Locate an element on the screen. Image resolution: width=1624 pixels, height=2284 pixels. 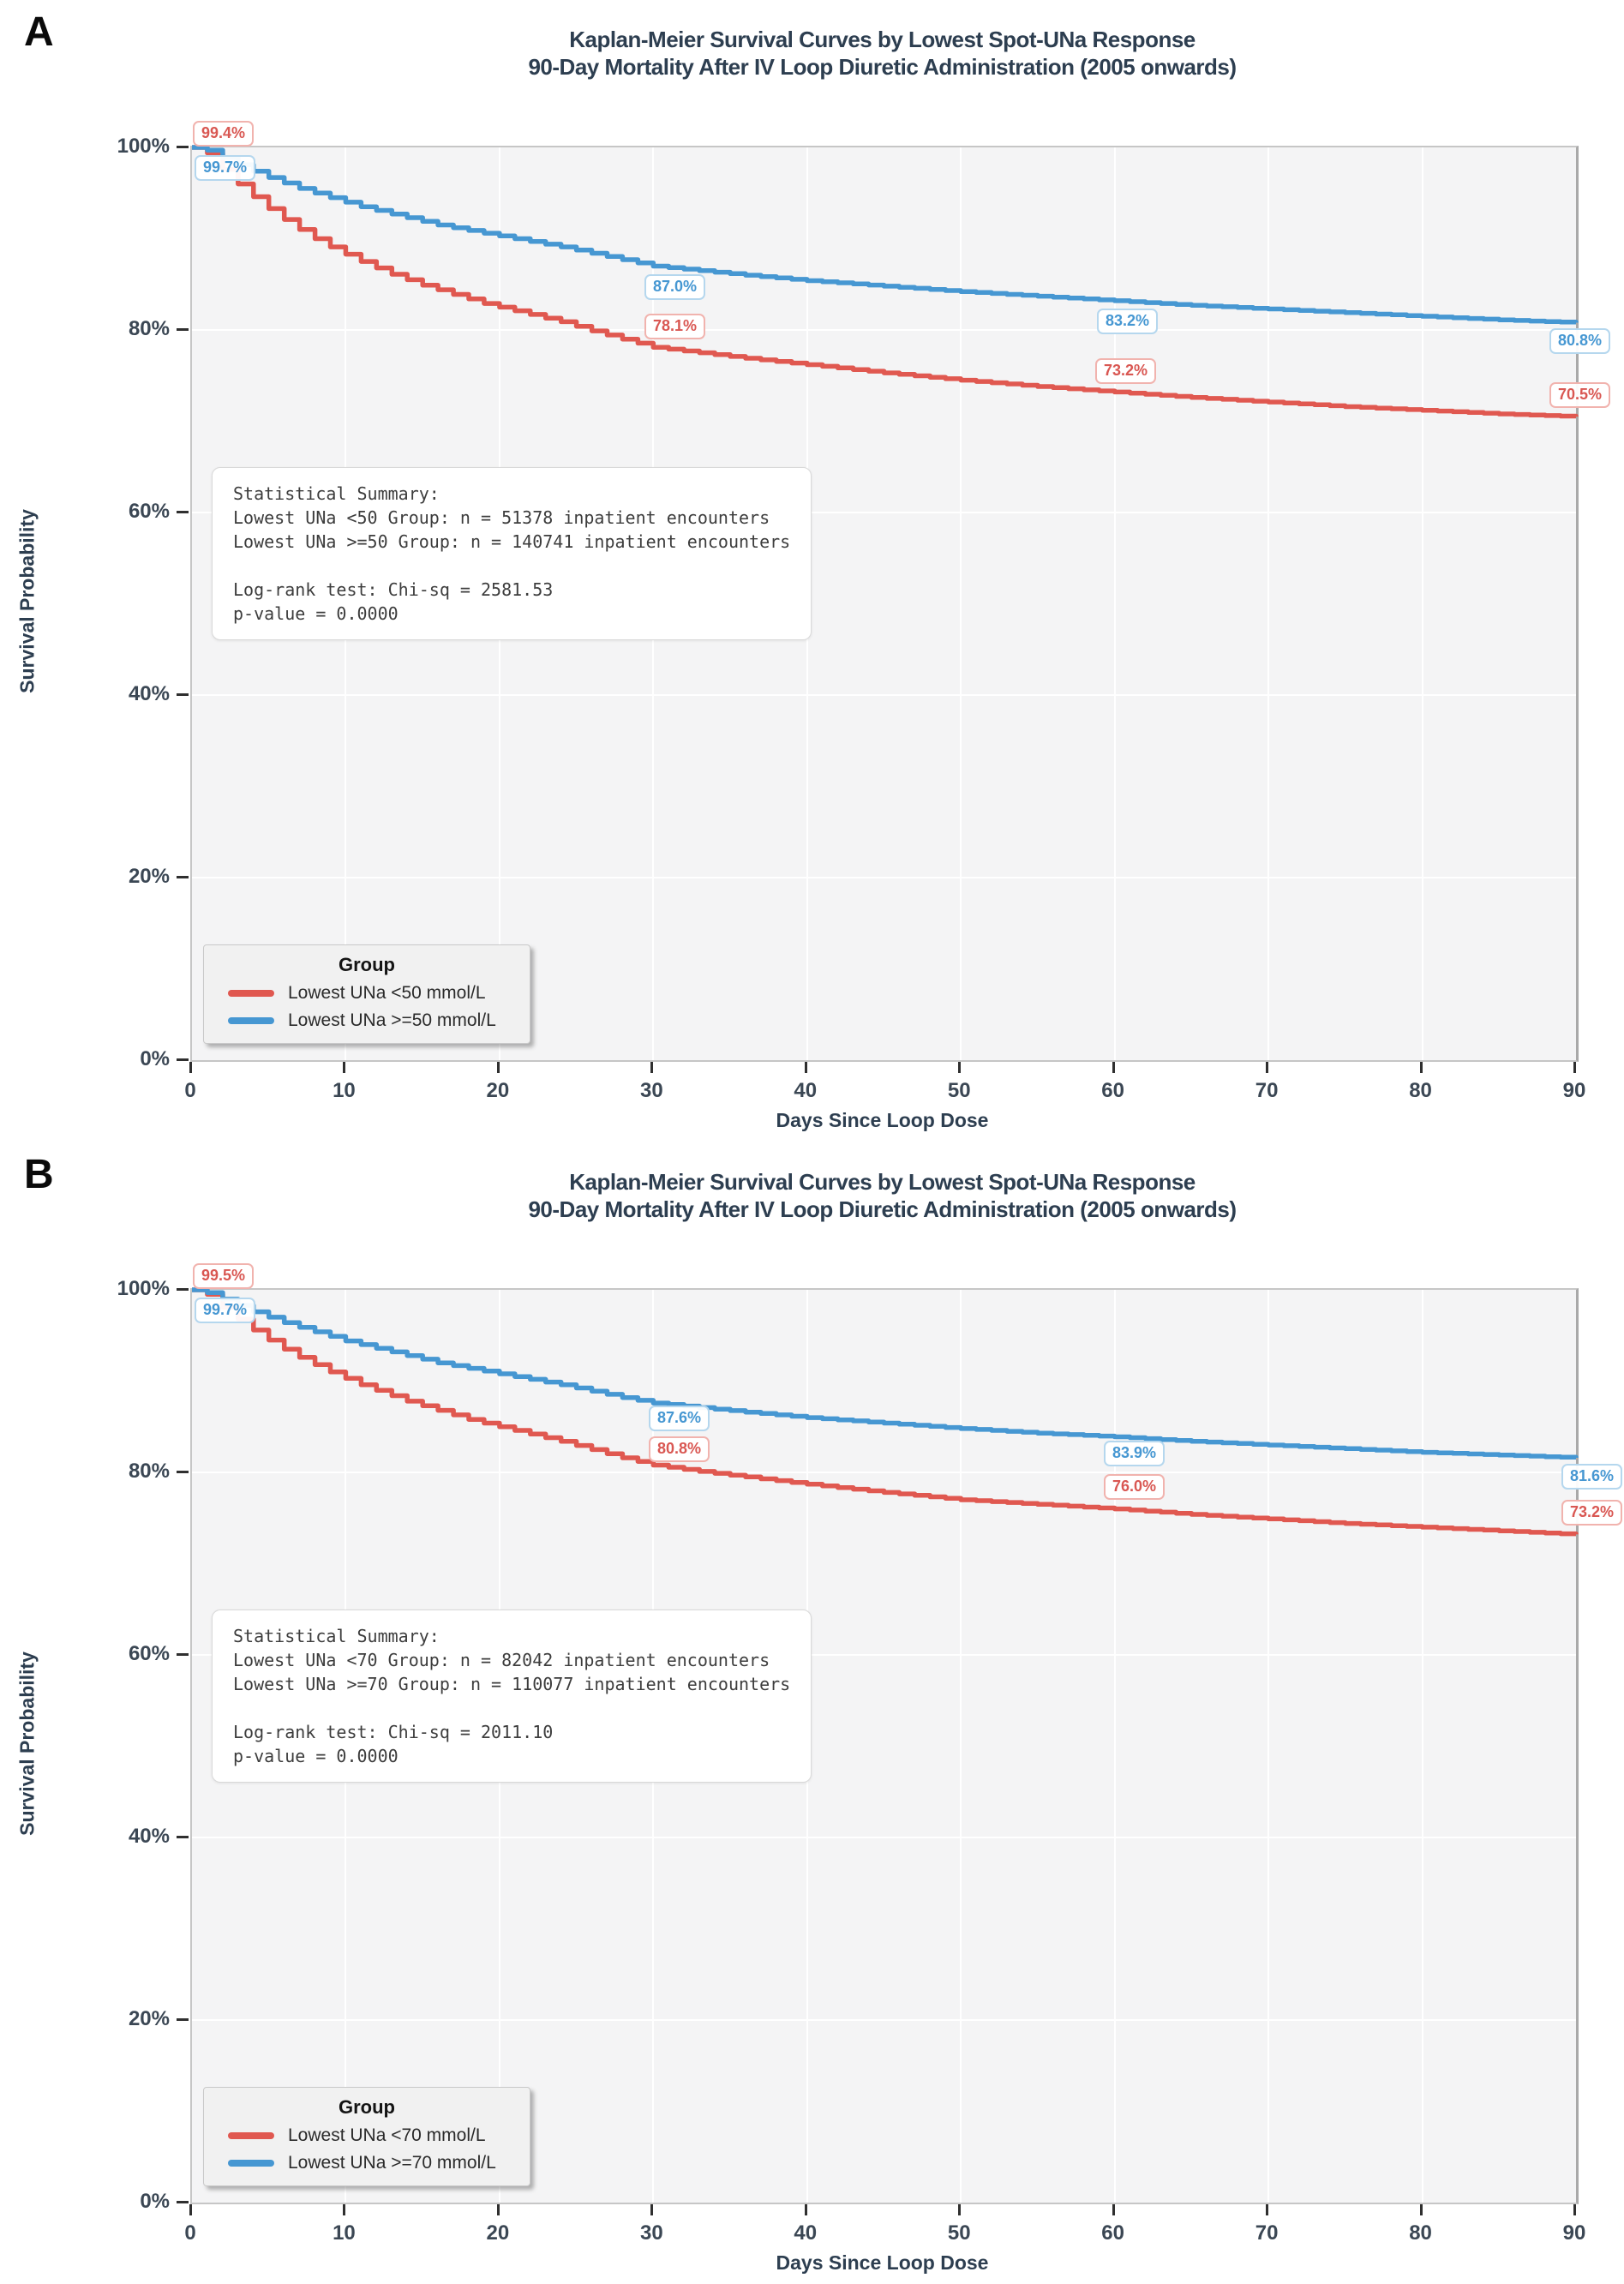
legend-label: Lowest UNa >=50 mmol/L is located at coordinates (392, 1020).